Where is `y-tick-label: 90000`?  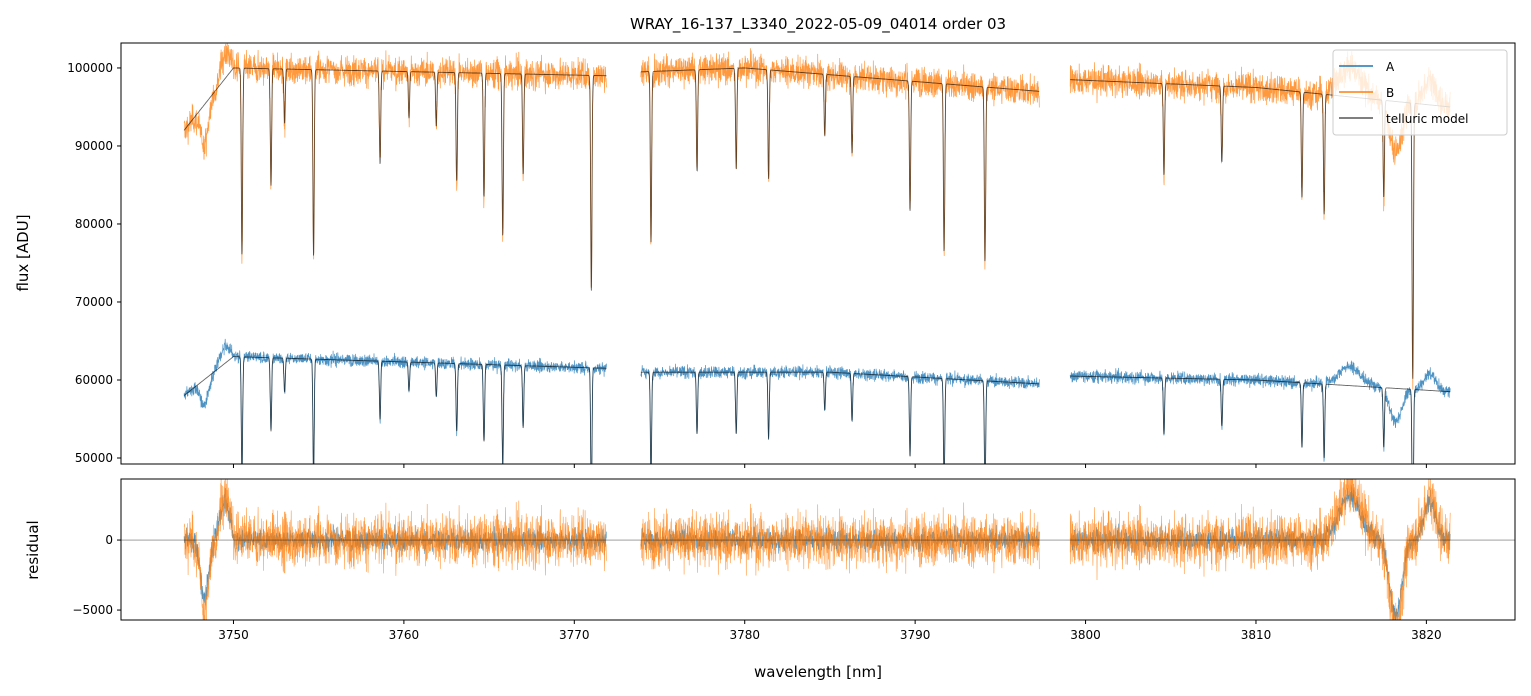
y-tick-label: 90000 is located at coordinates (94, 146).